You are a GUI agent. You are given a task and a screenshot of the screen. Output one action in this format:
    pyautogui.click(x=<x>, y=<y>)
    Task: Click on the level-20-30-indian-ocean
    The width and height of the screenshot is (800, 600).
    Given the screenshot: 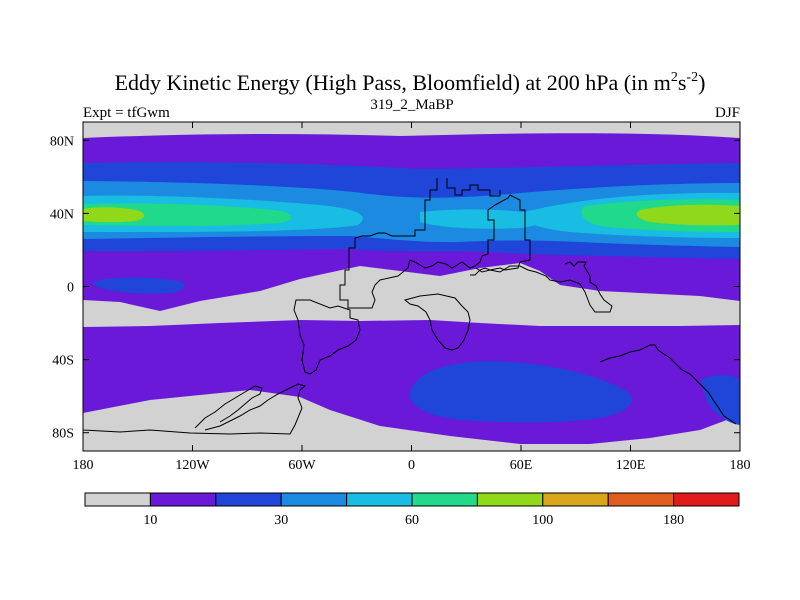 What is the action you would take?
    pyautogui.click(x=520, y=392)
    